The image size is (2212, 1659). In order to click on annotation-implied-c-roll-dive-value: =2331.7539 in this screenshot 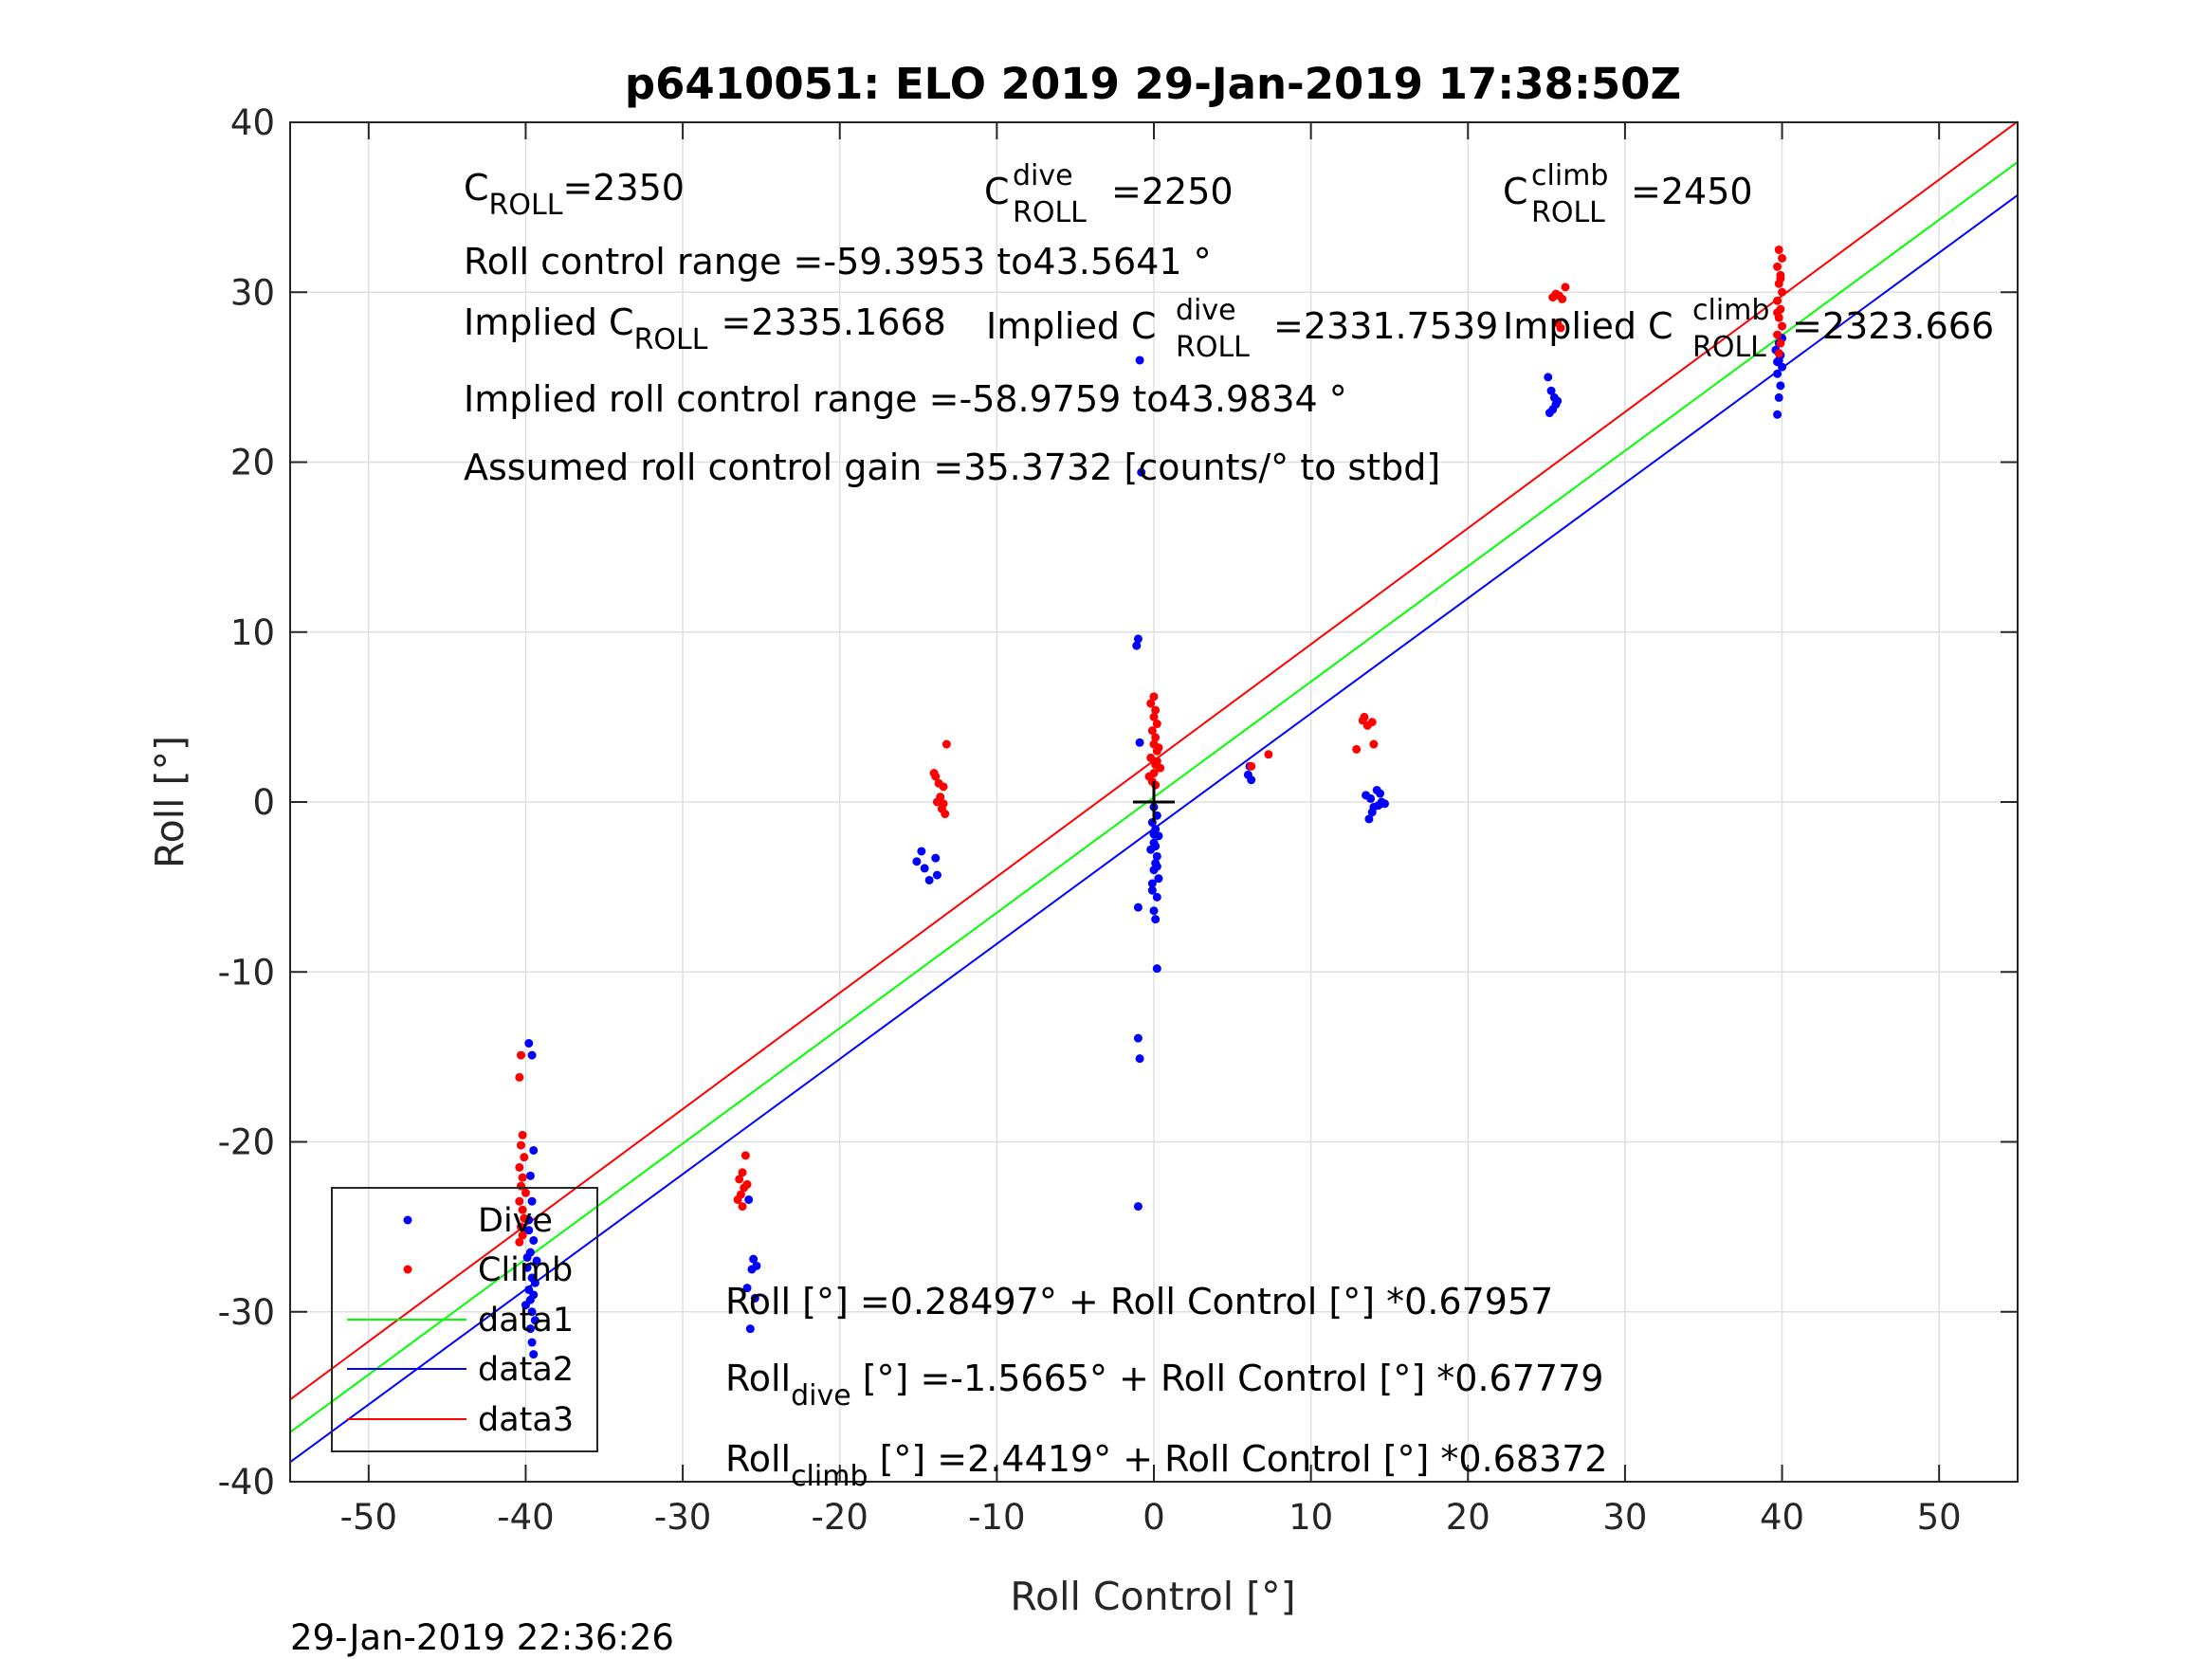, I will do `click(1385, 326)`.